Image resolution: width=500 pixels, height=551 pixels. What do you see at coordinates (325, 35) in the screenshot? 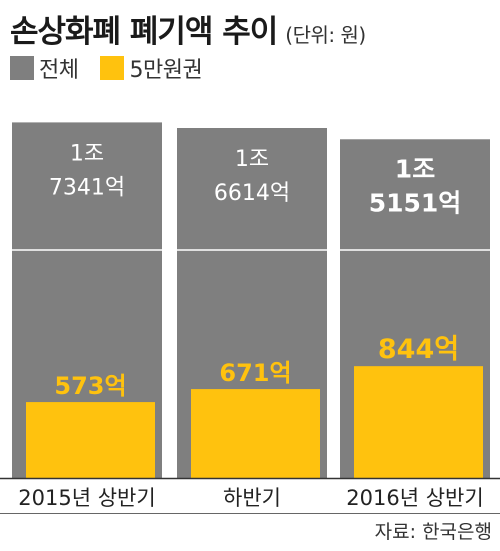
I see `unit-label: (단위: 원)` at bounding box center [325, 35].